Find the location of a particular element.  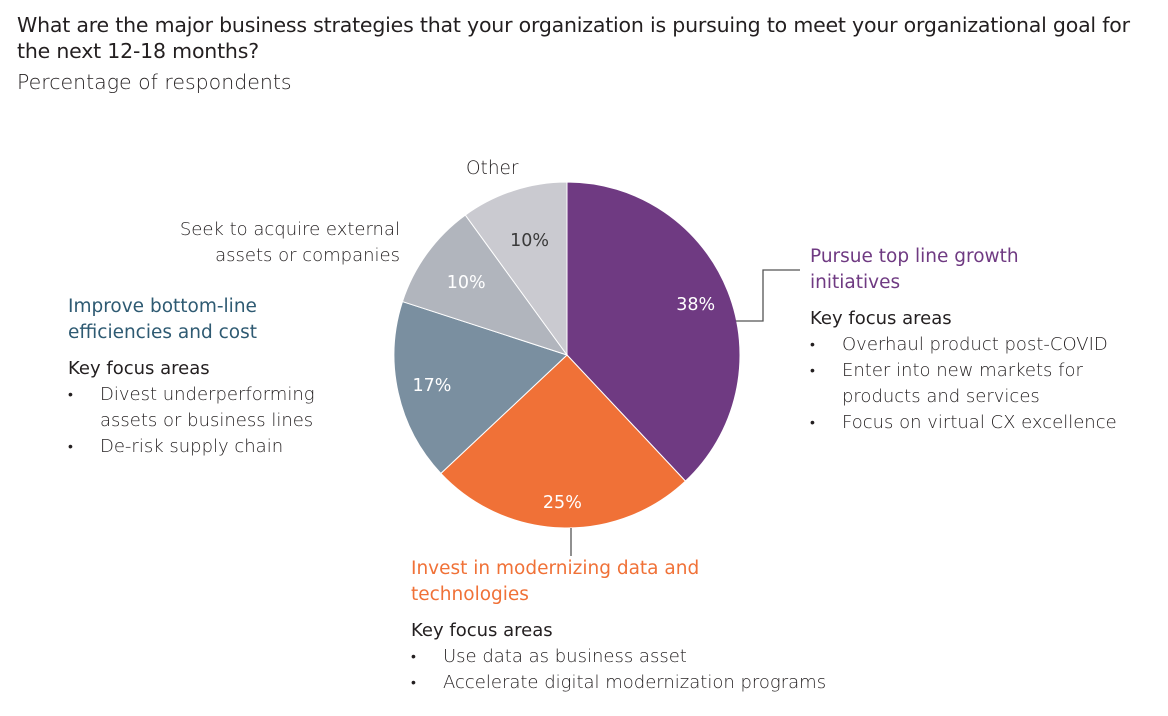

modernize-heading-line2: technologies is located at coordinates (470, 594).